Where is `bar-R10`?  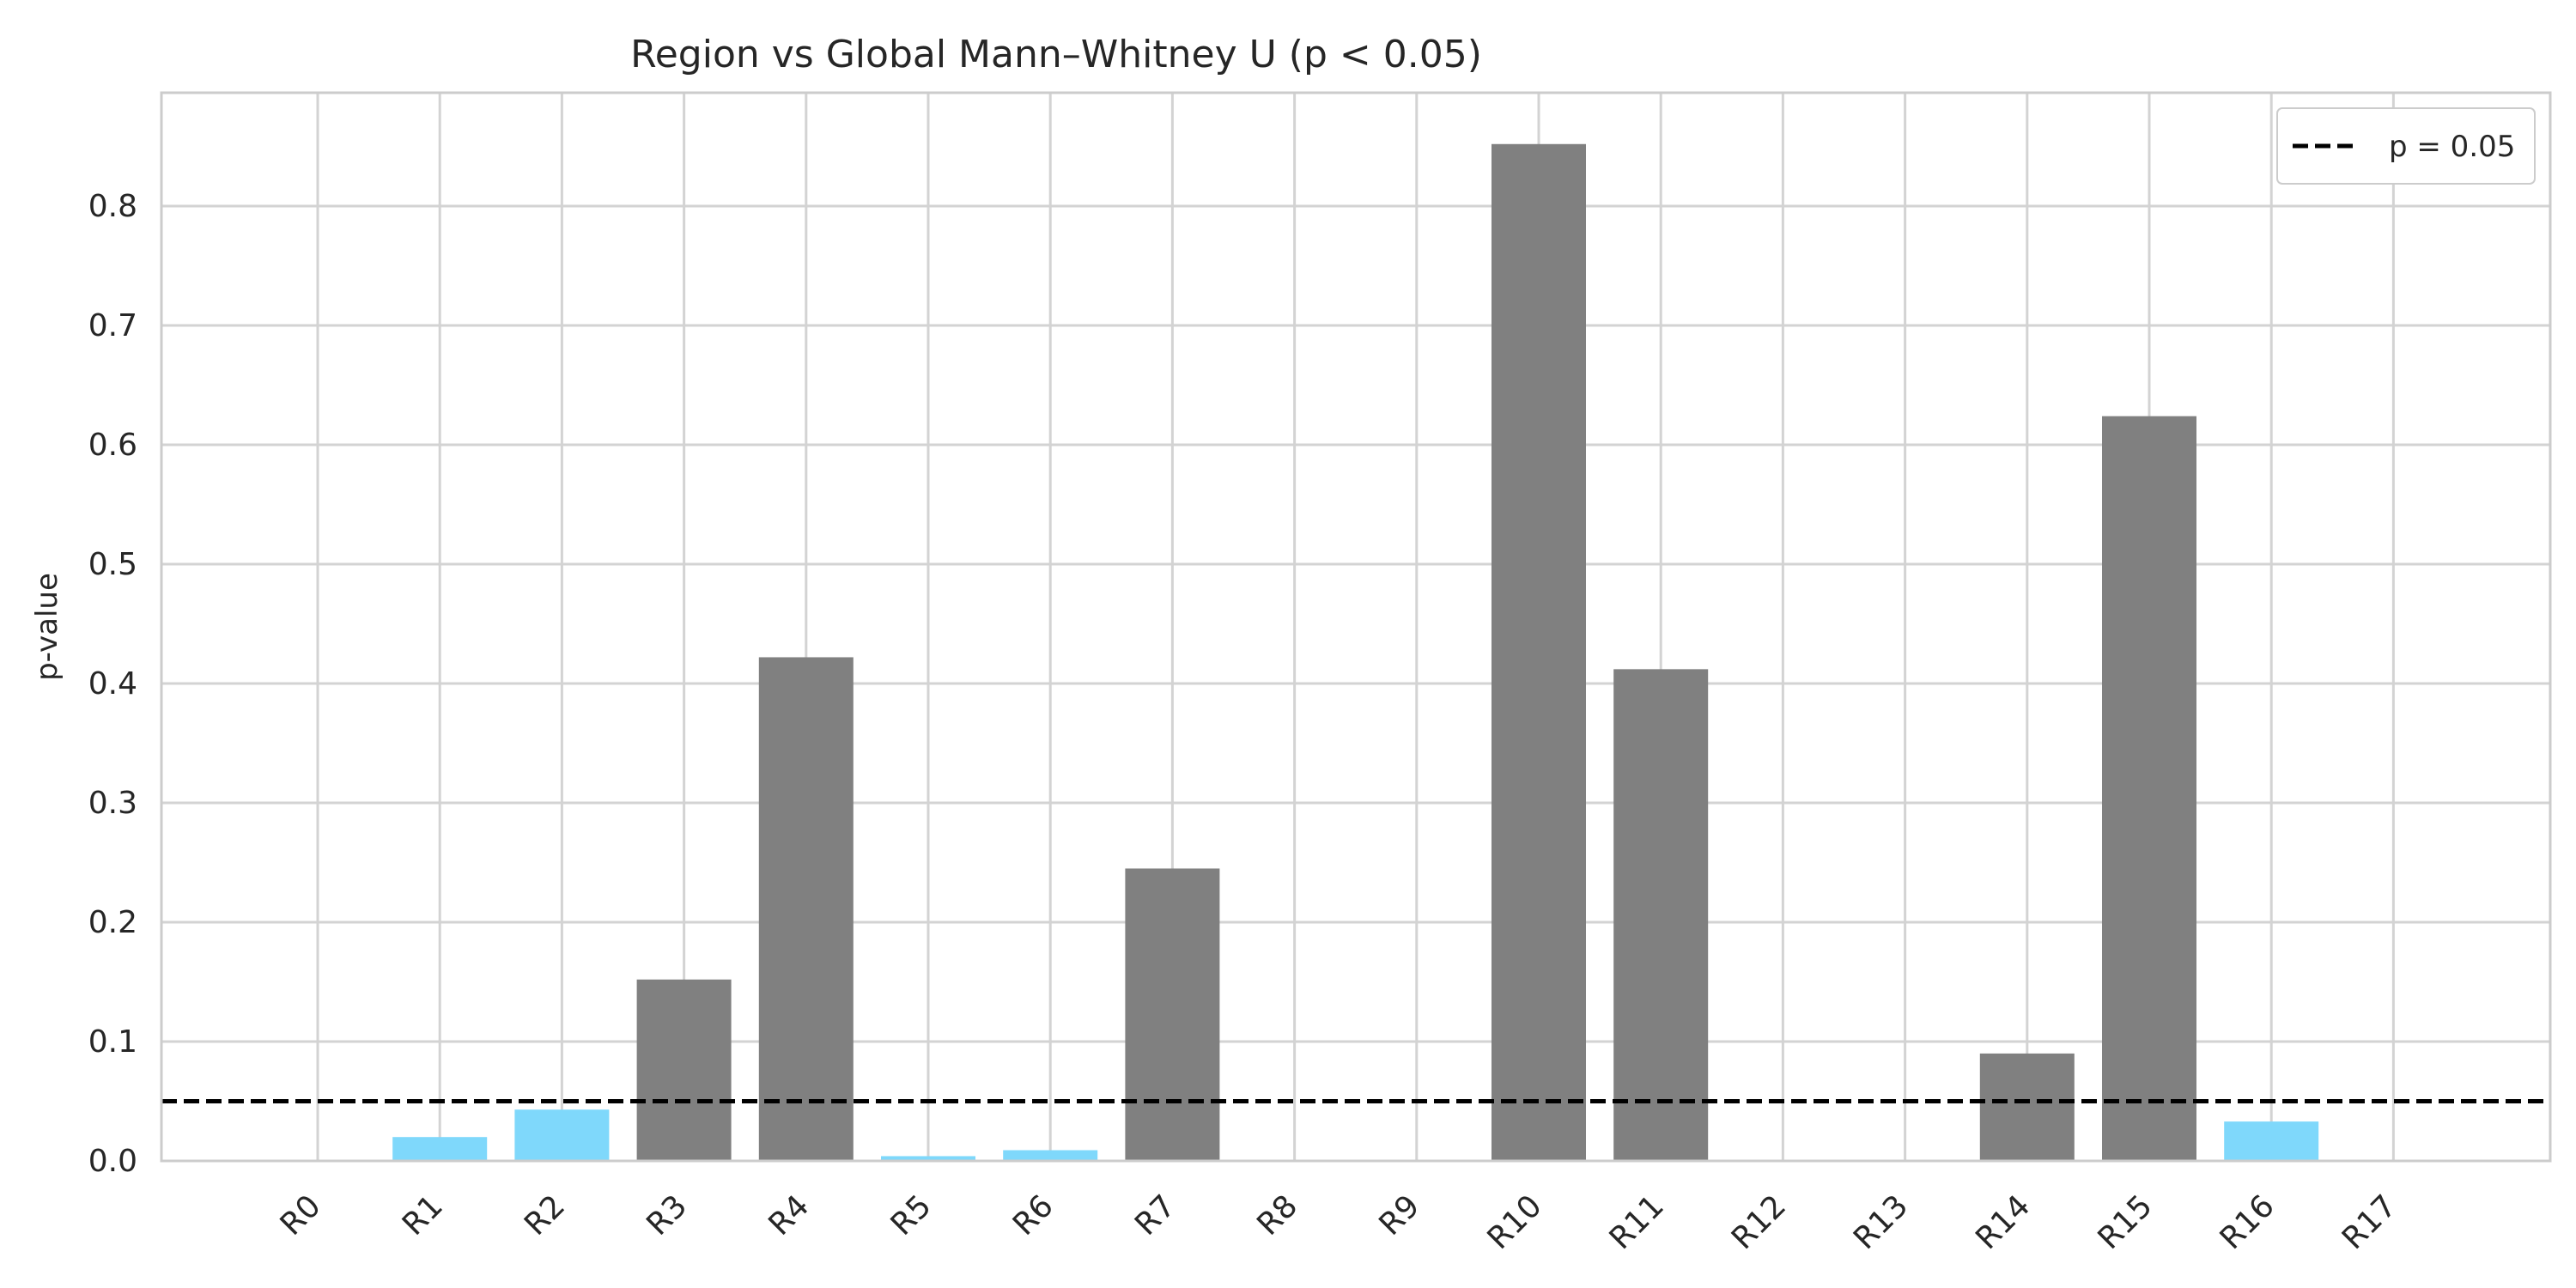 bar-R10 is located at coordinates (1539, 652).